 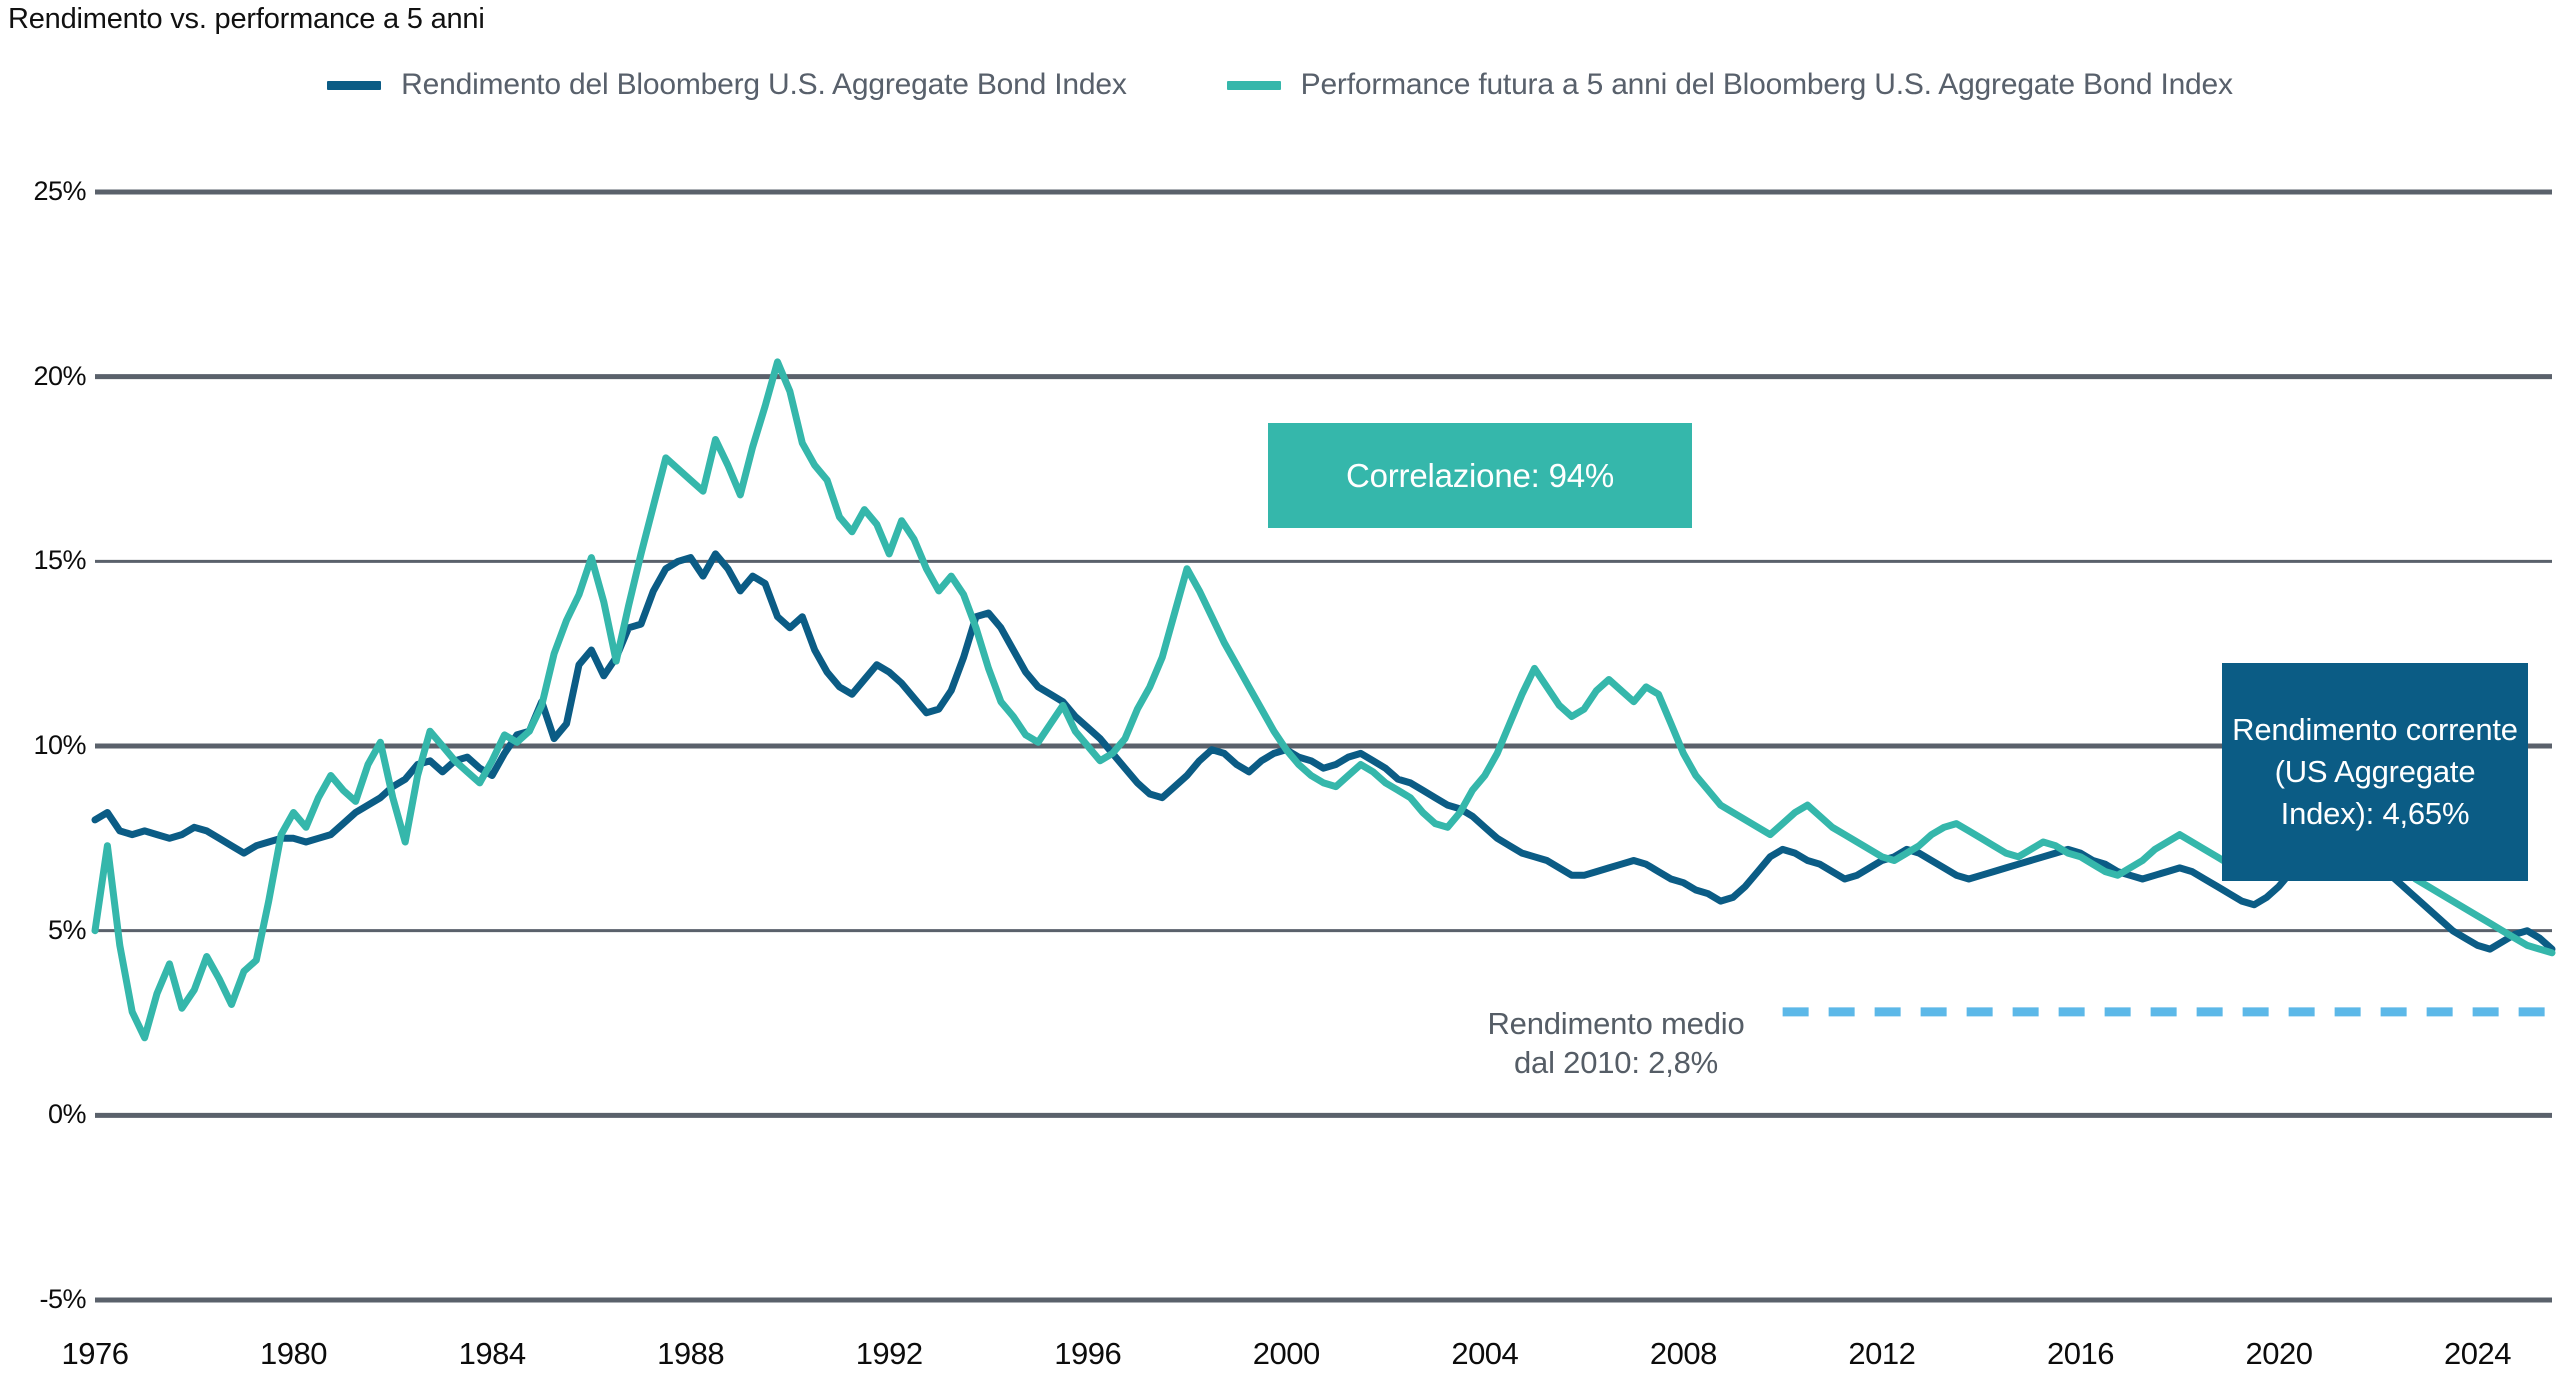 I want to click on y-tick-label: 15%, so click(x=59, y=560).